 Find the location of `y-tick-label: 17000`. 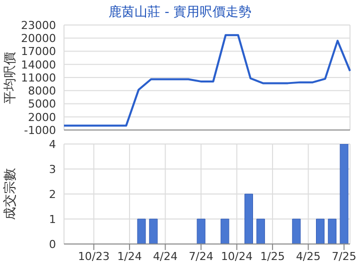

y-tick-label: 17000 is located at coordinates (38, 51).